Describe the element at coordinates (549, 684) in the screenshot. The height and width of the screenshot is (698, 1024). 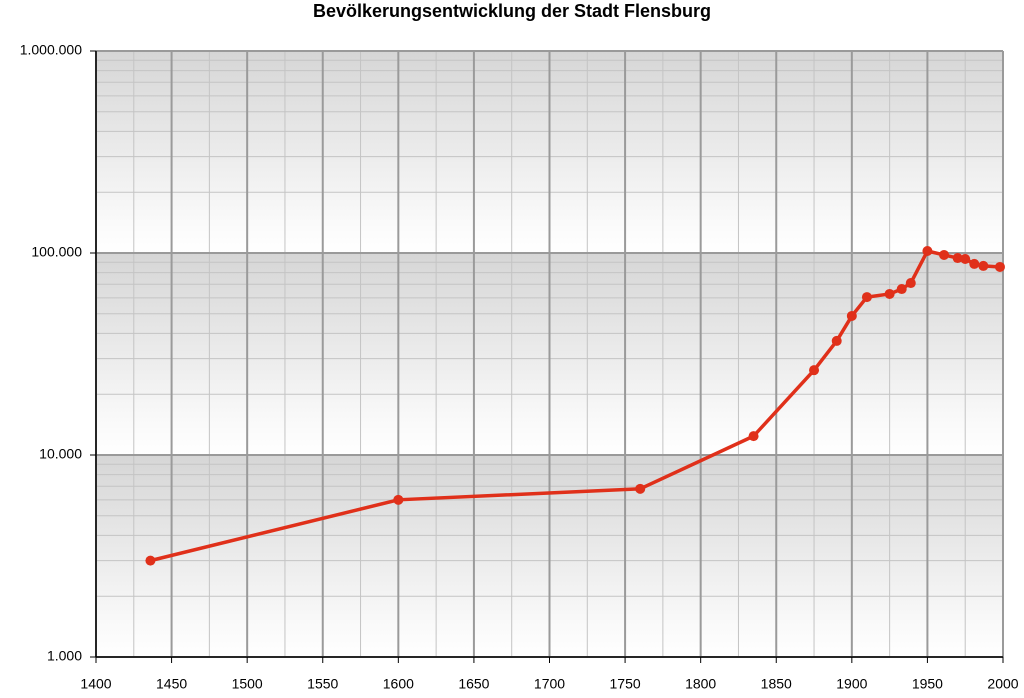
I see `x-tick-label: 1700` at that location.